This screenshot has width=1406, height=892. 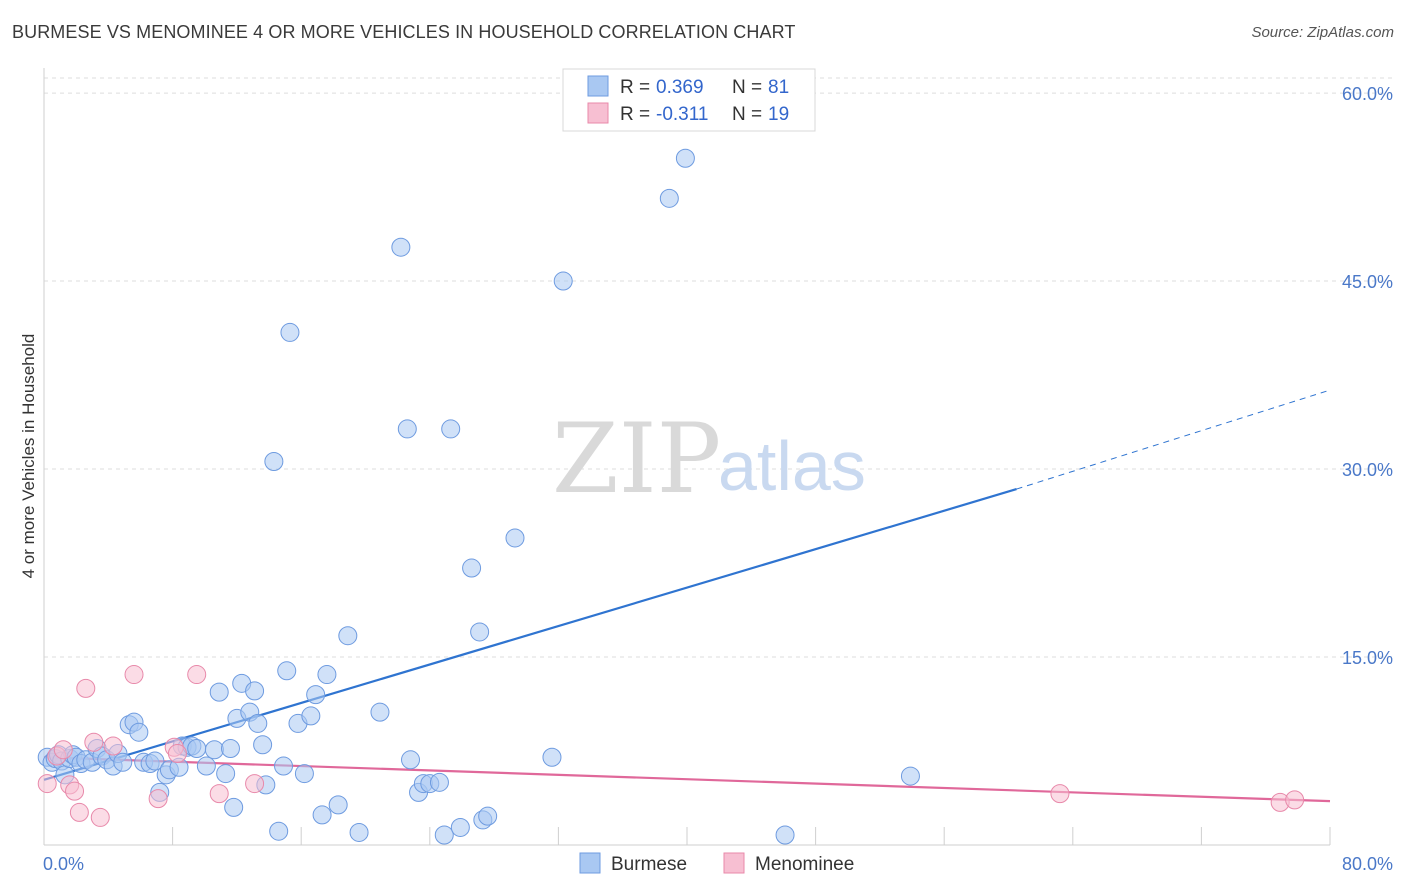 I want to click on watermark: ZIP atlas, so click(x=709, y=459).